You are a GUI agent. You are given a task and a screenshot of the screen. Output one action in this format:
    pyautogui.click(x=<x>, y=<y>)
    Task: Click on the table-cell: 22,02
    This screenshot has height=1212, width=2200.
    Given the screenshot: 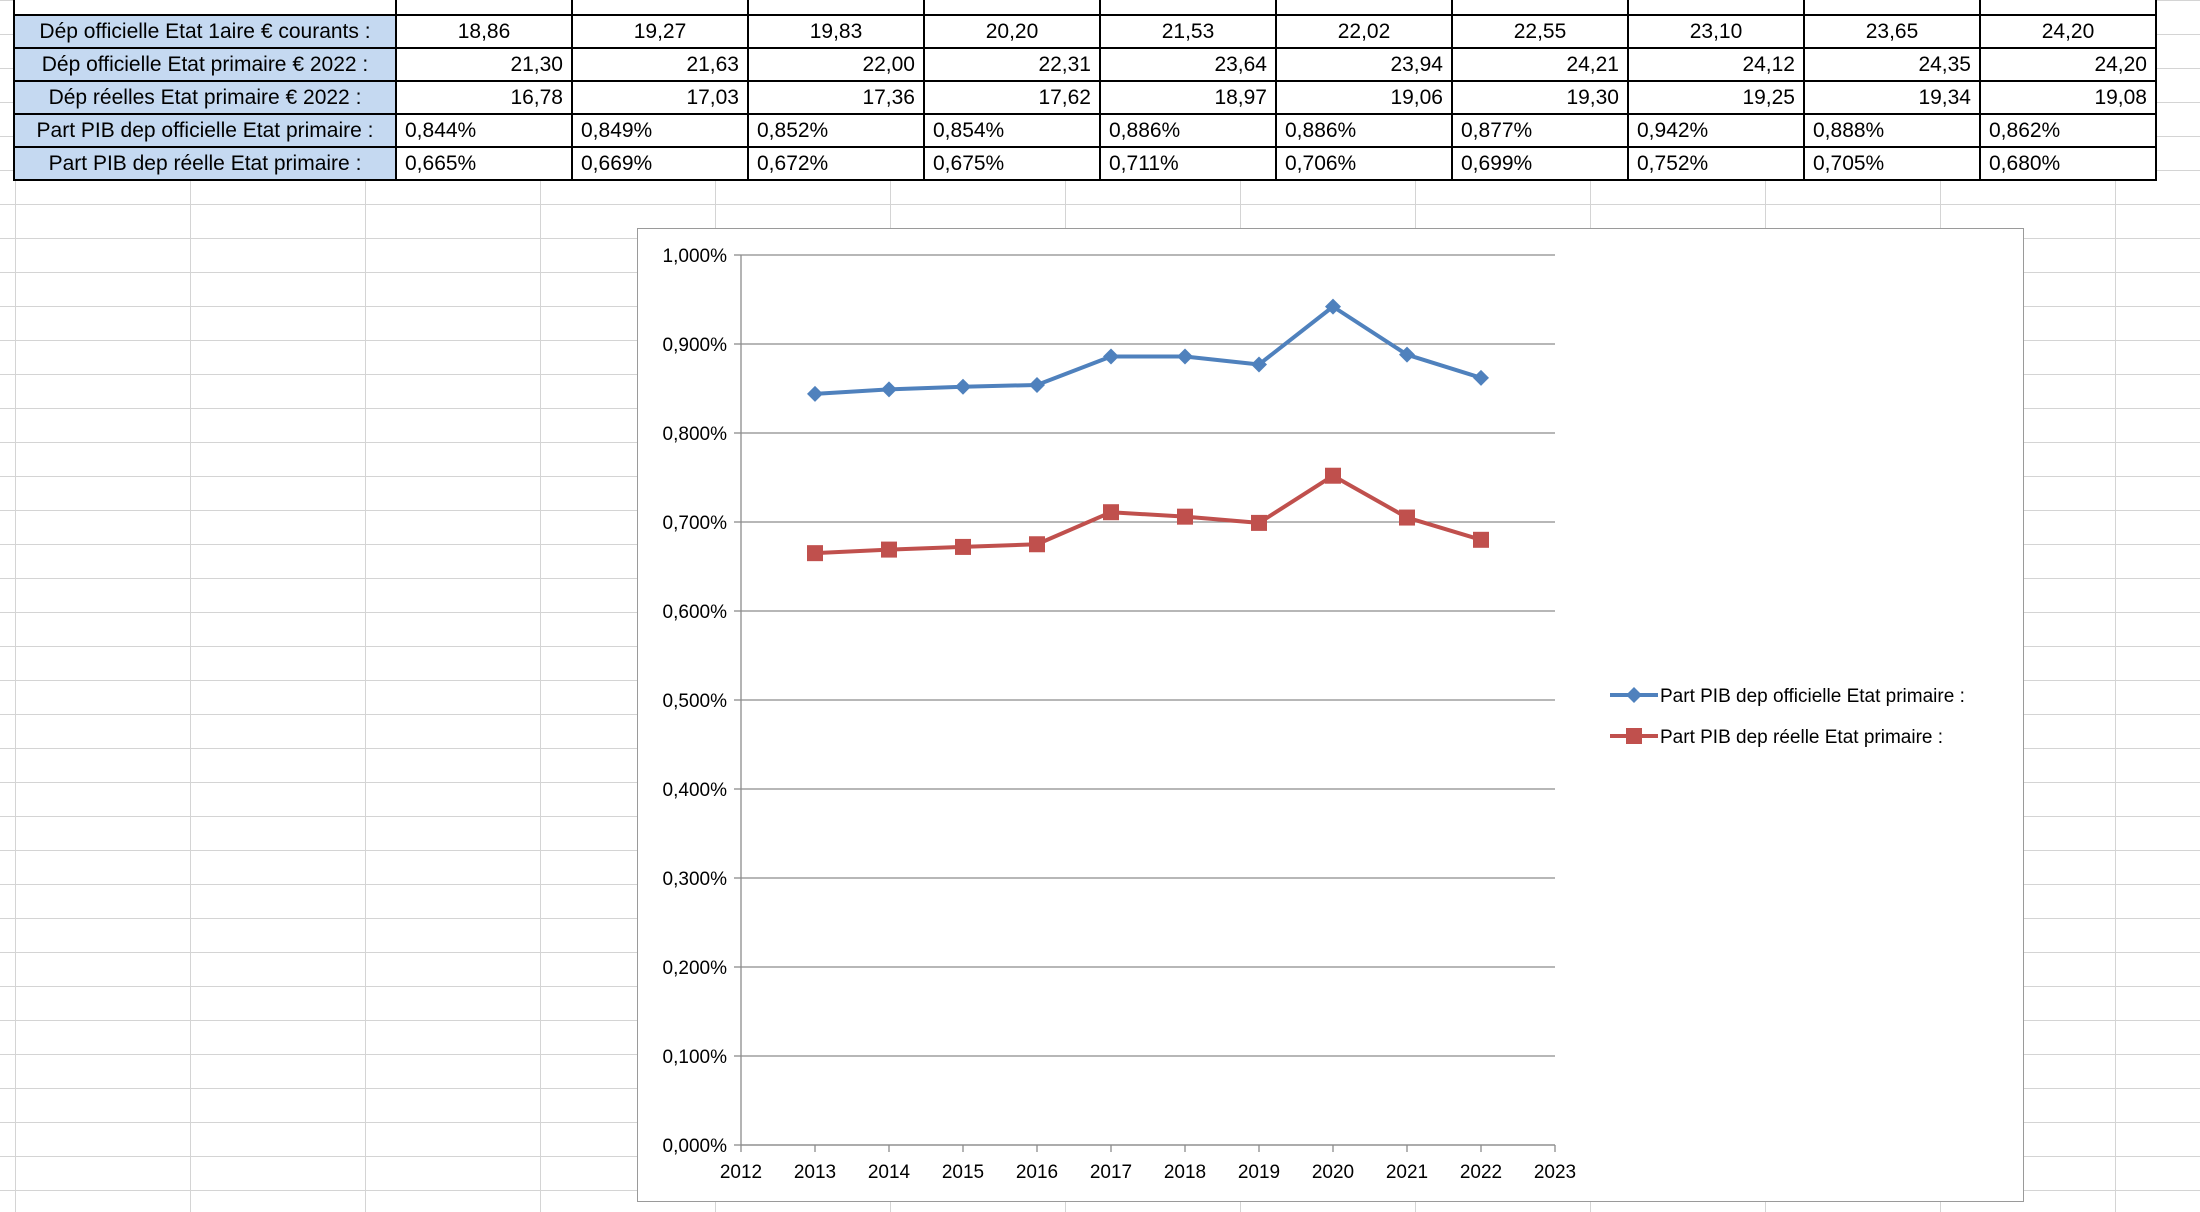 What is the action you would take?
    pyautogui.click(x=1364, y=31)
    